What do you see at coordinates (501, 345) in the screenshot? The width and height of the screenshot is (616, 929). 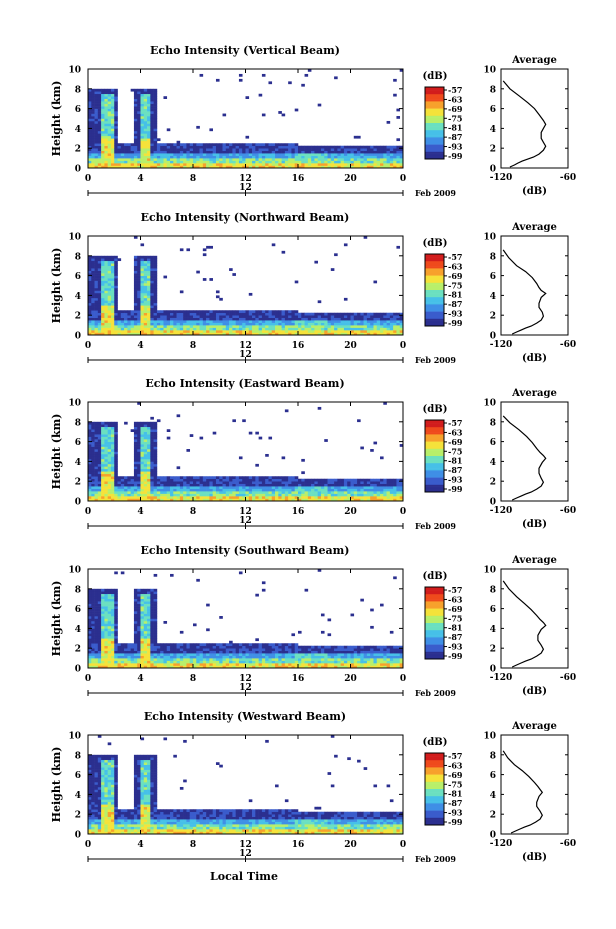 I see `profile-x-tick-label: -120` at bounding box center [501, 345].